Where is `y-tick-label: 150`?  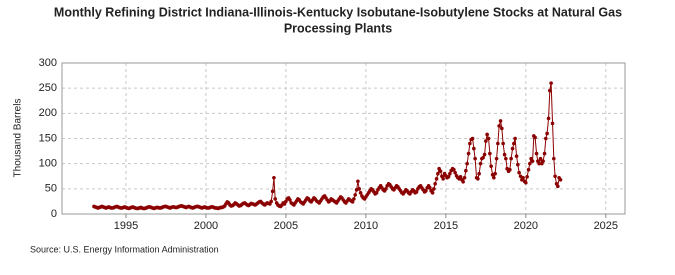 y-tick-label: 150 is located at coordinates (48, 138).